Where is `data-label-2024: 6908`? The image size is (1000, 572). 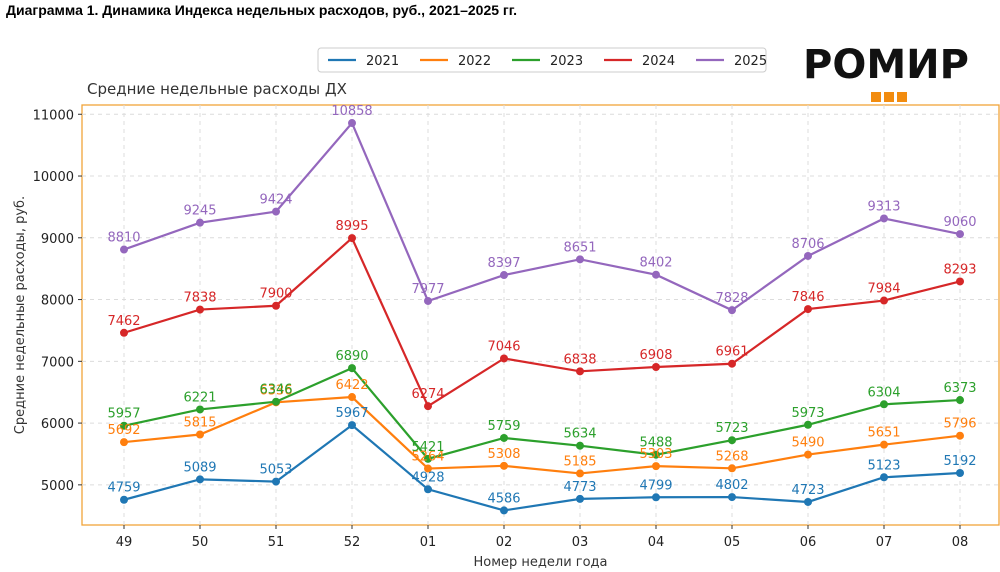
data-label-2024: 6908 is located at coordinates (655, 355).